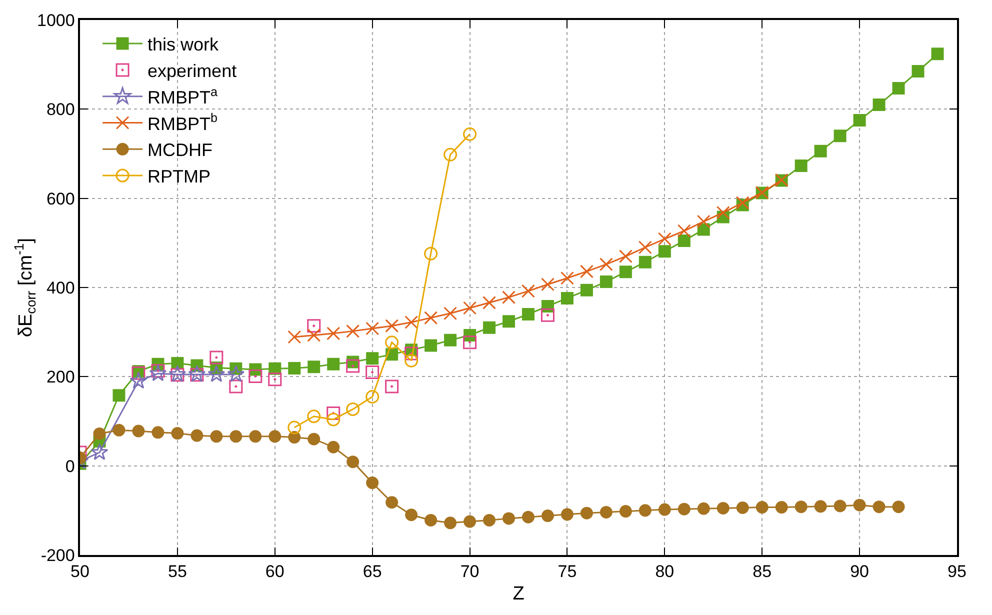  I want to click on y-tick-label: 1000, so click(56, 20).